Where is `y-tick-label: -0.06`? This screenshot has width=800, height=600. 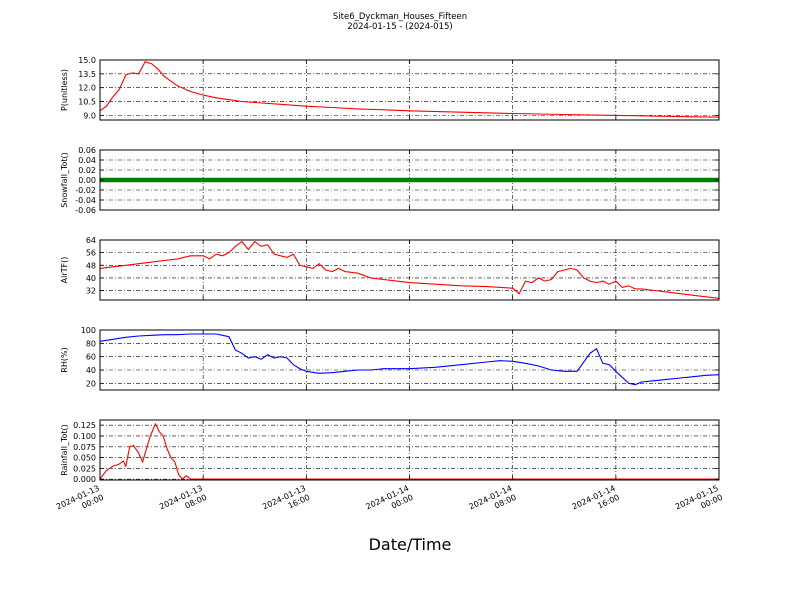
y-tick-label: -0.06 is located at coordinates (85, 210).